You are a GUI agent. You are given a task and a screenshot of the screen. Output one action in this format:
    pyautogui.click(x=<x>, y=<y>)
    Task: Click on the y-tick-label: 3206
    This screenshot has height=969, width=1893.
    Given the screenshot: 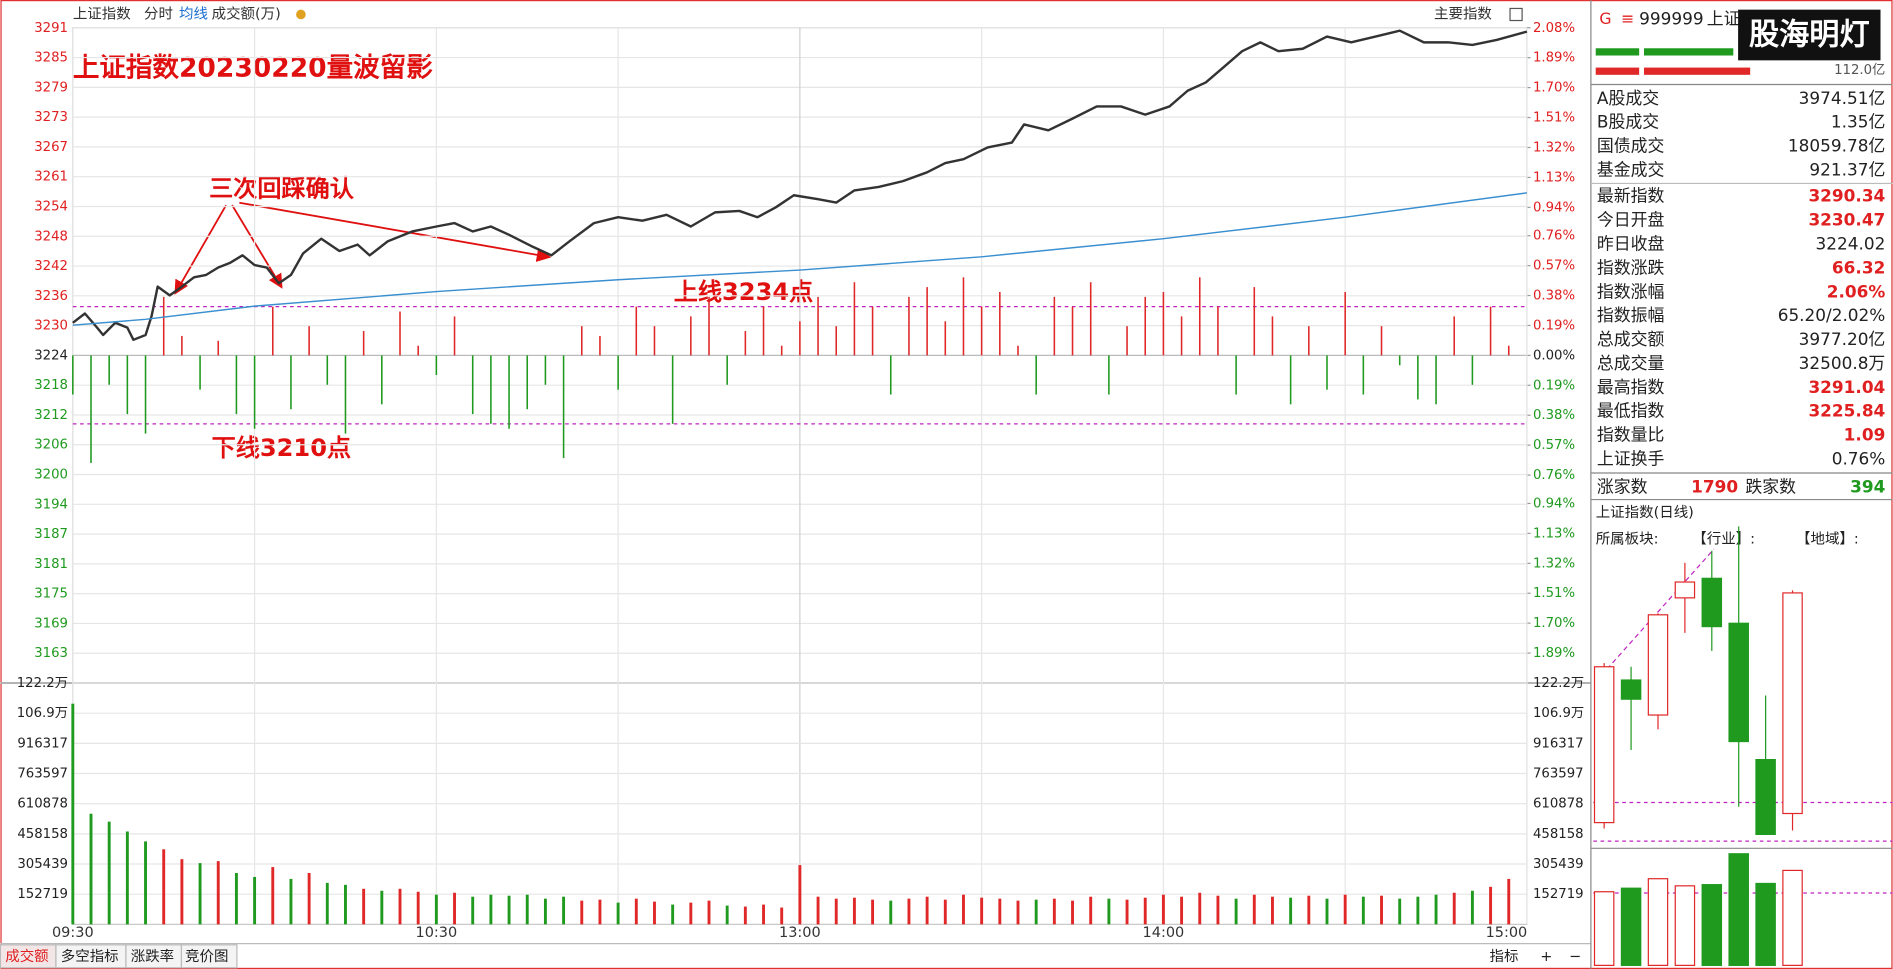 What is the action you would take?
    pyautogui.click(x=51, y=445)
    